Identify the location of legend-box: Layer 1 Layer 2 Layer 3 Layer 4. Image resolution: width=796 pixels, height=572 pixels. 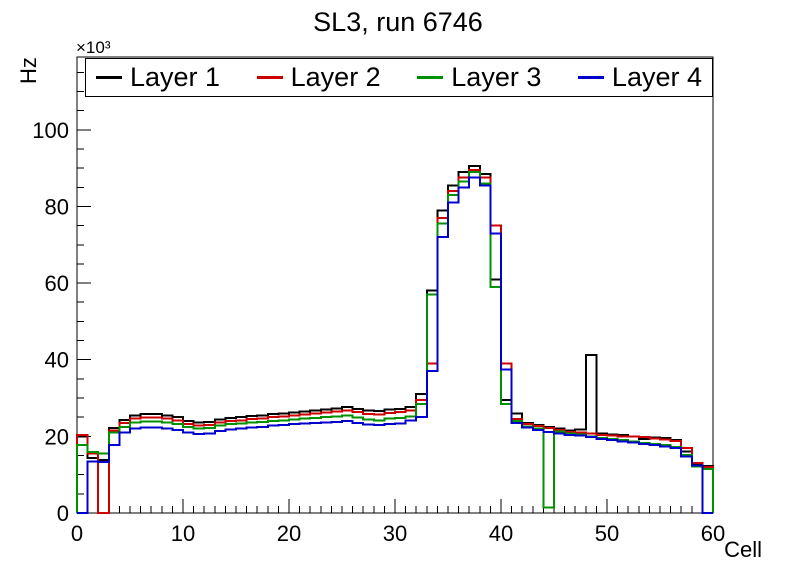
(399, 77).